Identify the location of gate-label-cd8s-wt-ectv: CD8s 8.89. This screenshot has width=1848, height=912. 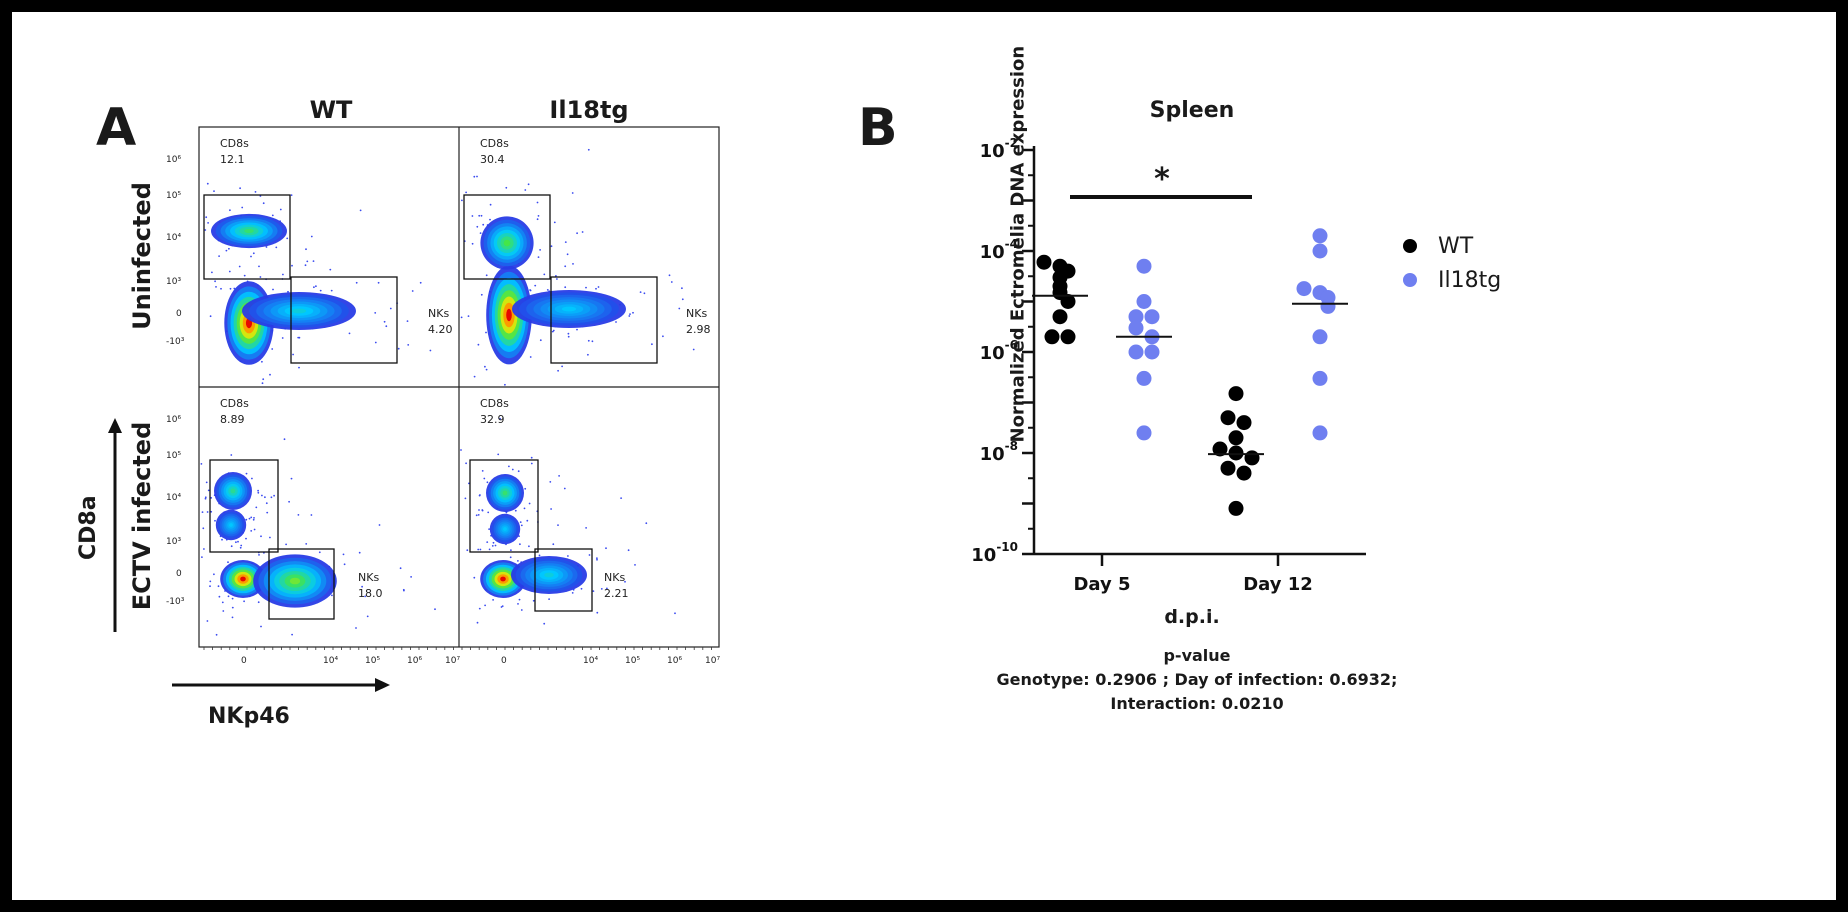
(234, 411).